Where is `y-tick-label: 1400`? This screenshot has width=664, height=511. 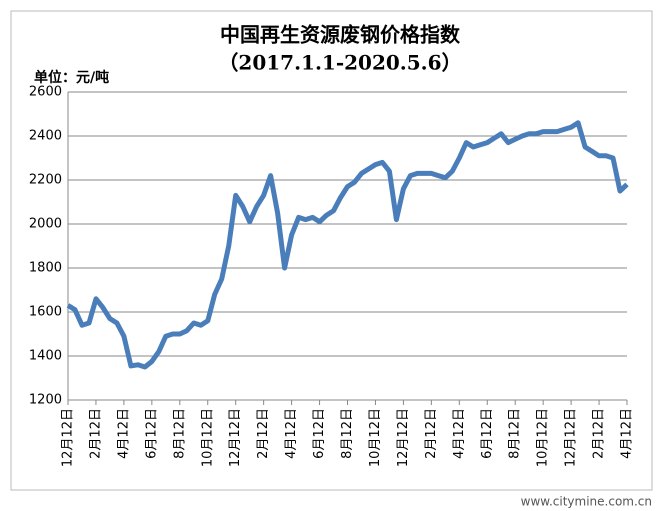
y-tick-label: 1400 is located at coordinates (45, 356).